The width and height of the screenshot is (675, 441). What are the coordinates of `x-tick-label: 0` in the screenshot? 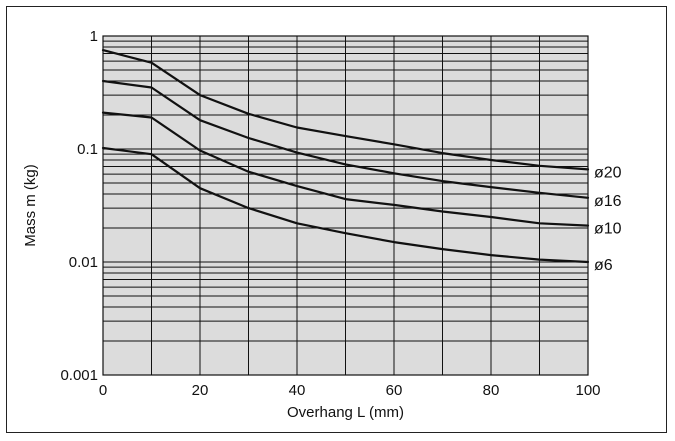 It's located at (103, 390).